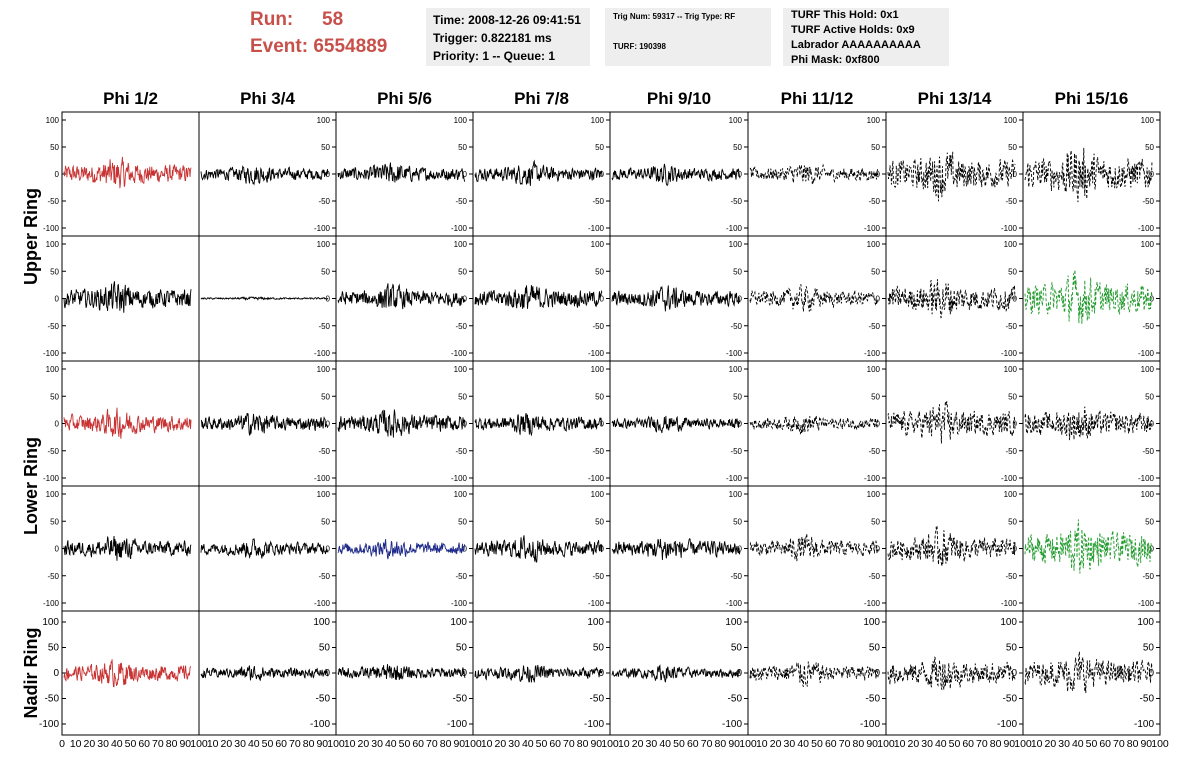  What do you see at coordinates (279, 46) in the screenshot?
I see `event-label: Event:` at bounding box center [279, 46].